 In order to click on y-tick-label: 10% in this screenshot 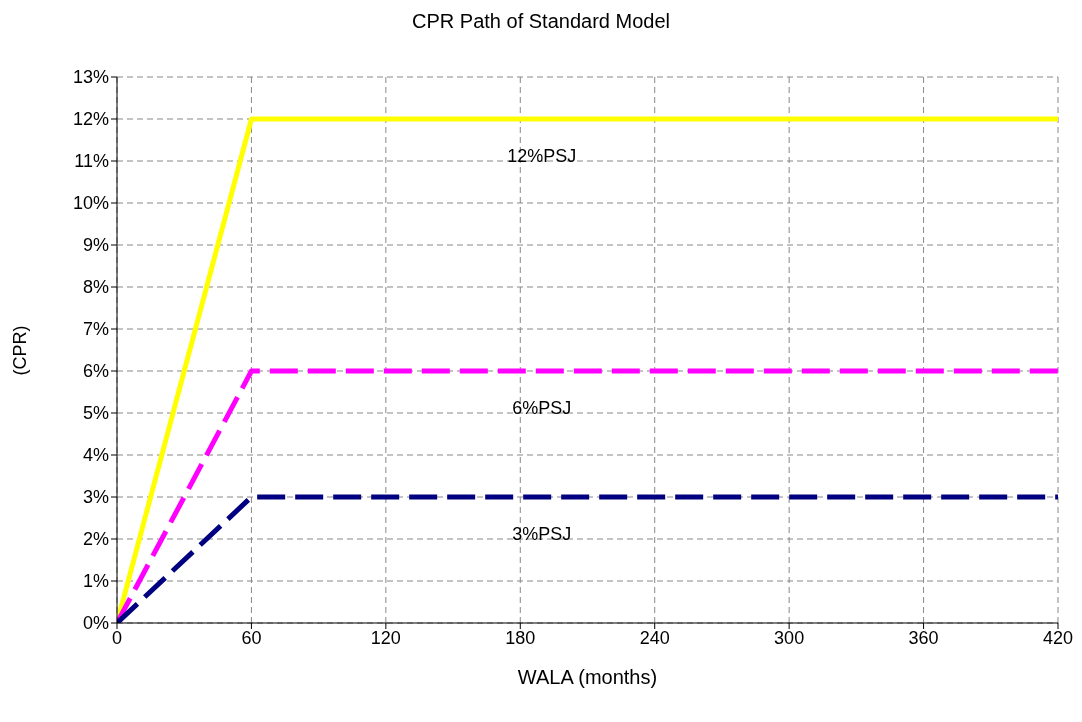, I will do `click(90, 203)`.